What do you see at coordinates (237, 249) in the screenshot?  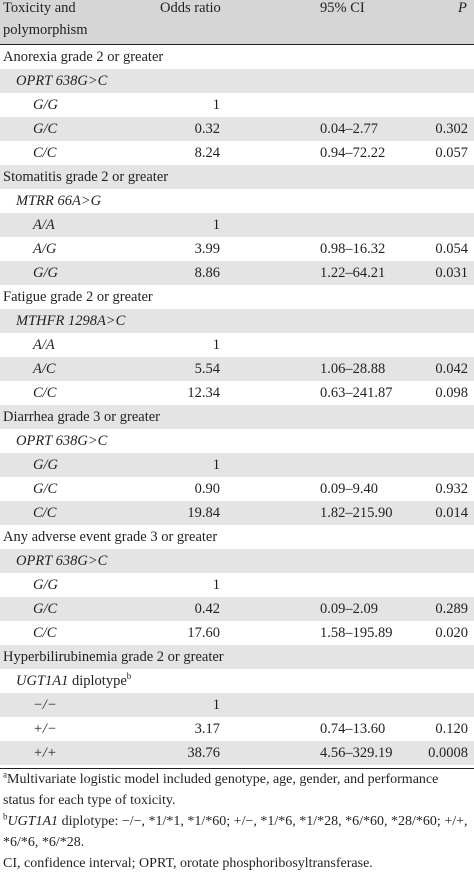 I see `table-row: A/G 3.99 0.98–16.32 0.054` at bounding box center [237, 249].